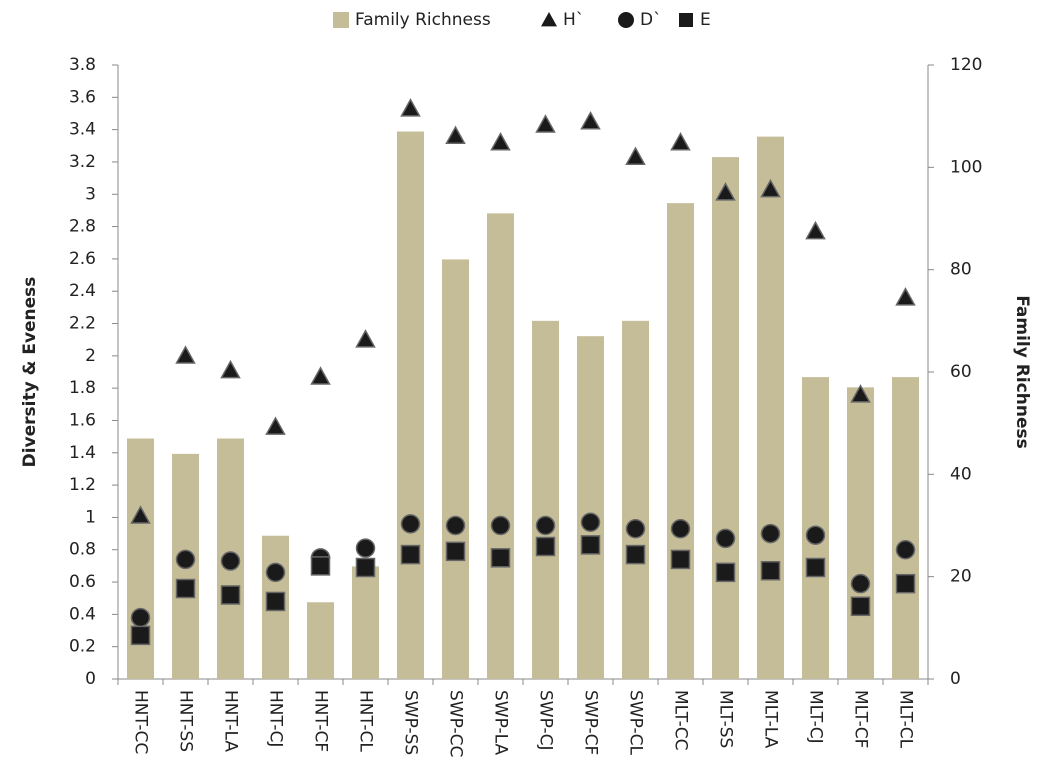  What do you see at coordinates (90, 194) in the screenshot?
I see `y-tick-label: 3` at bounding box center [90, 194].